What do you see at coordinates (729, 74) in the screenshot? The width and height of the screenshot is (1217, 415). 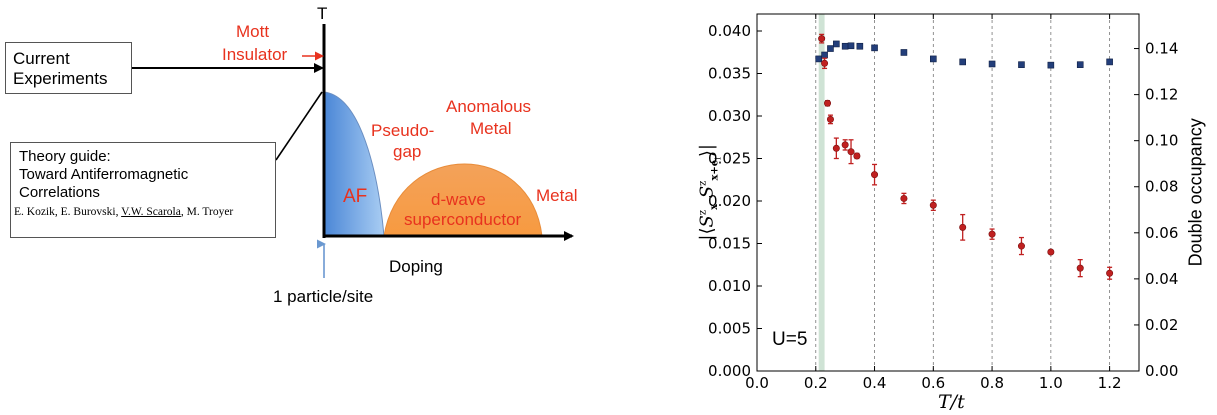 I see `y-left-tick-label: 0.035` at bounding box center [729, 74].